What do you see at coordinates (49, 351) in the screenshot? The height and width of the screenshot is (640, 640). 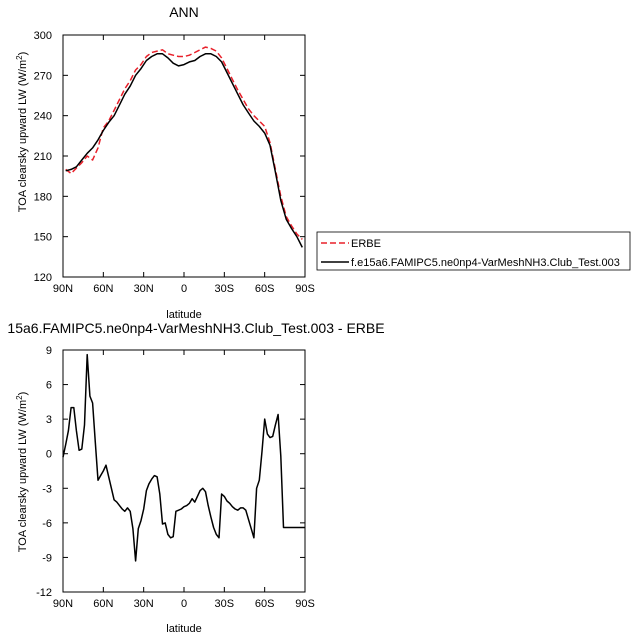 I see `y-tick-label: 9` at bounding box center [49, 351].